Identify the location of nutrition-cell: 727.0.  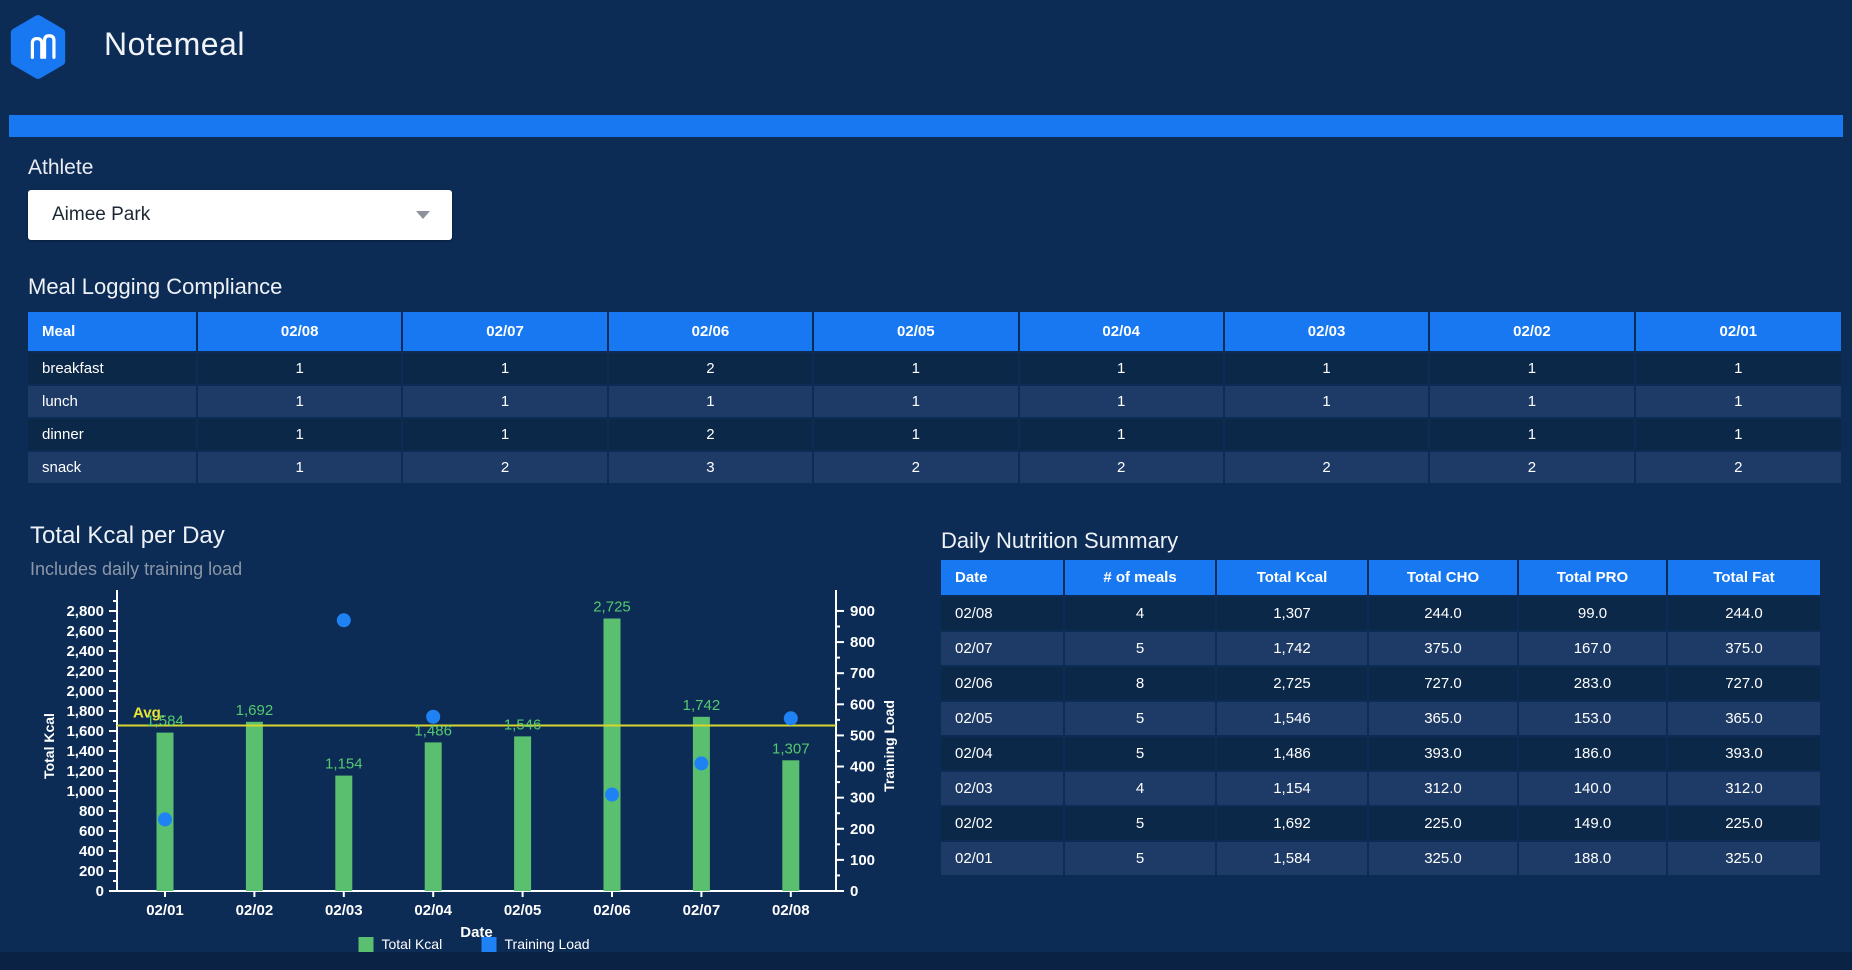
(1444, 684).